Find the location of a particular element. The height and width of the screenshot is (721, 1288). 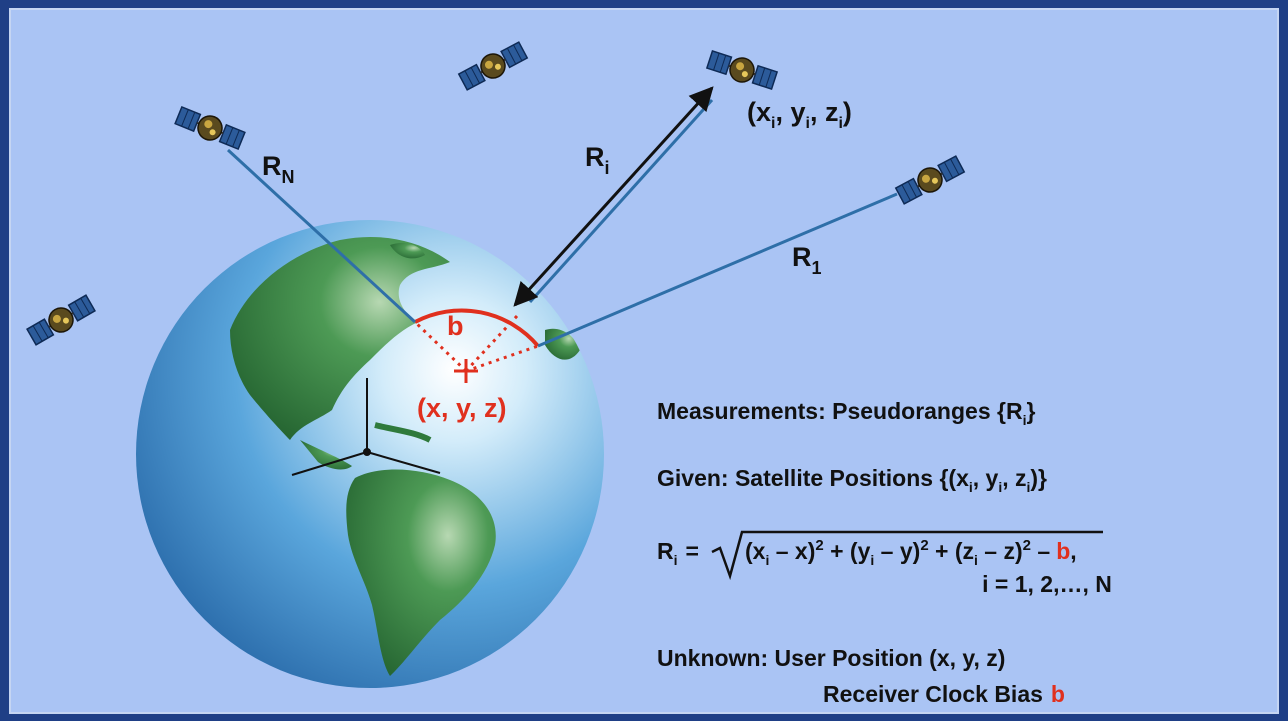

africa-edge-shape is located at coordinates (562, 344).